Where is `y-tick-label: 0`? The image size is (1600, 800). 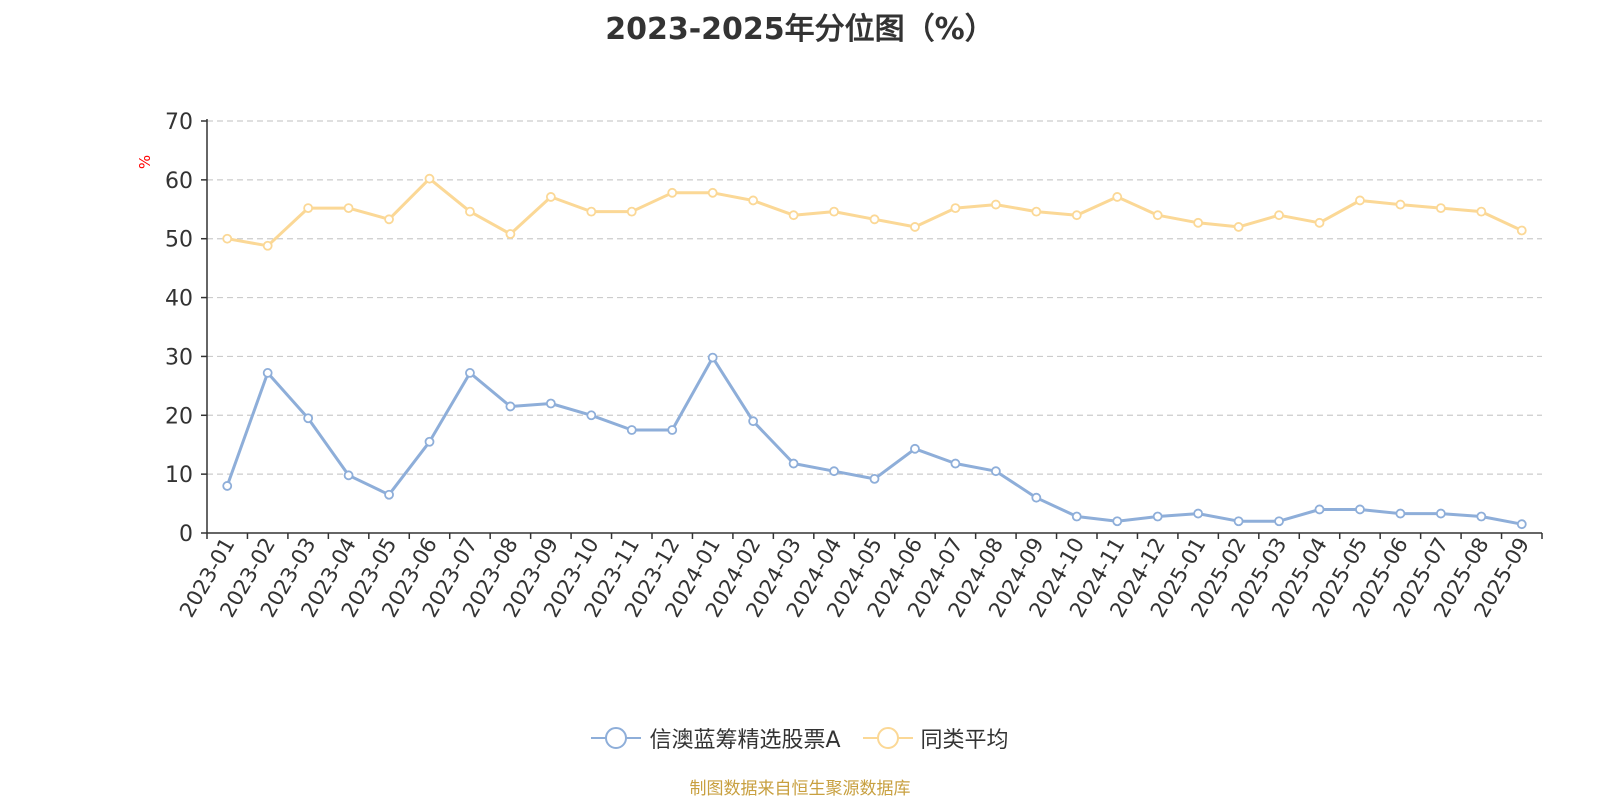 y-tick-label: 0 is located at coordinates (186, 534).